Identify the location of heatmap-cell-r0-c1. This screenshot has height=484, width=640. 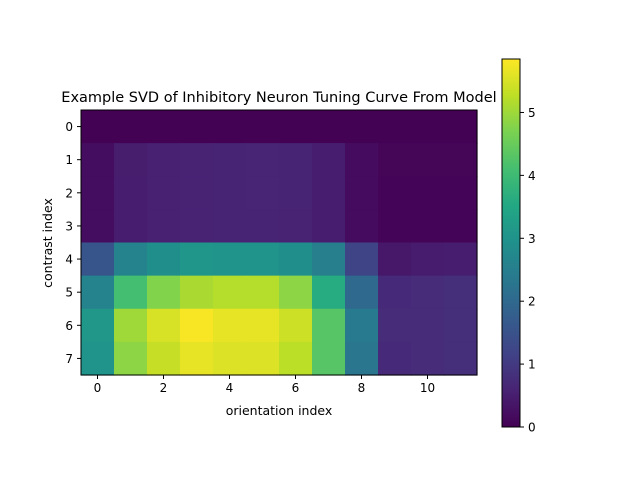
(131, 127).